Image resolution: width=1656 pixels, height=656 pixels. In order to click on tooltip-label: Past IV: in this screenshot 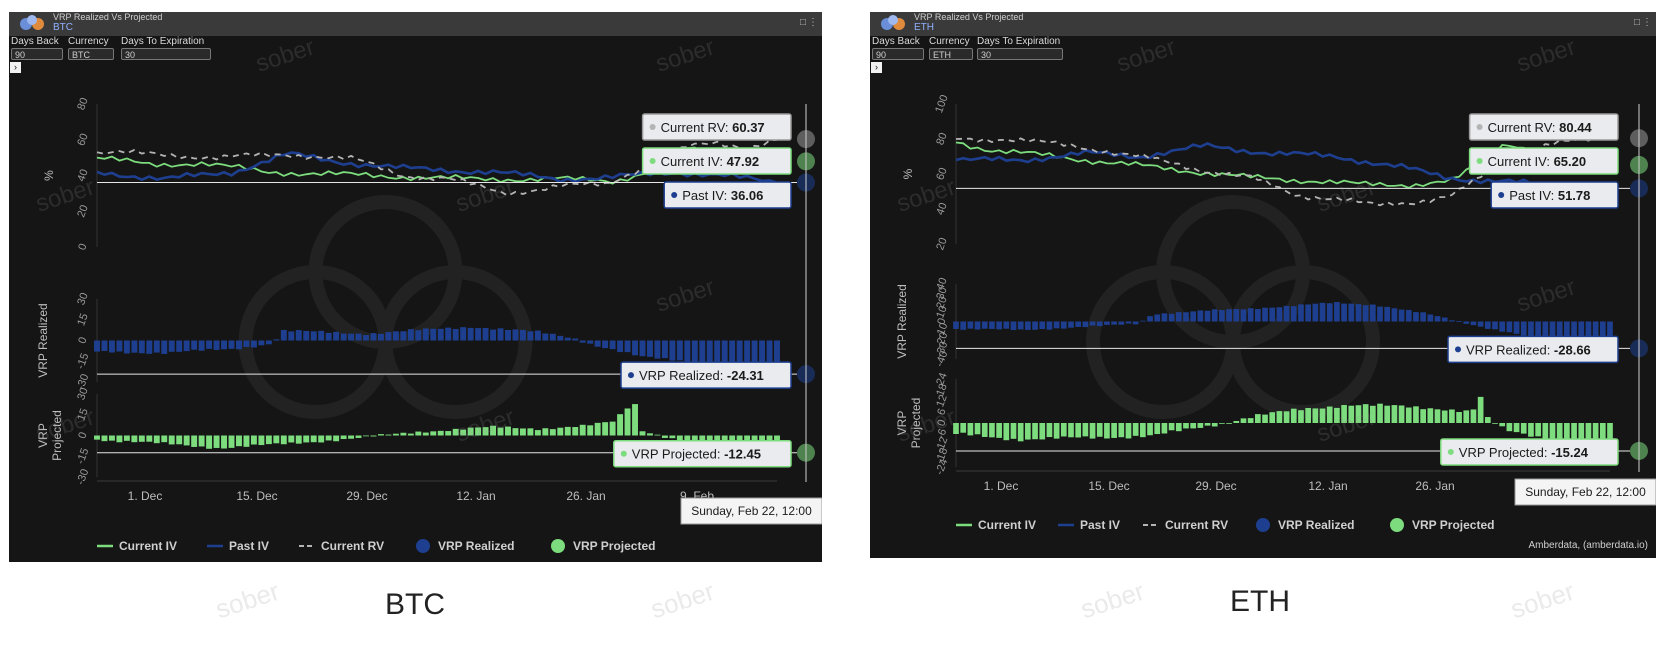, I will do `click(1533, 195)`.